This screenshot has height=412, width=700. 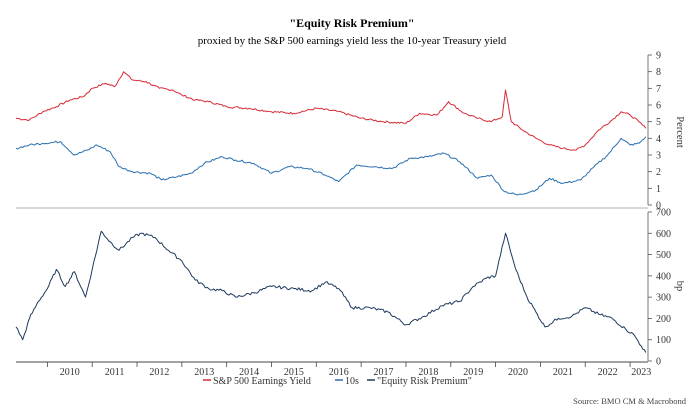 What do you see at coordinates (294, 372) in the screenshot?
I see `x-tick-label-2015: 2015` at bounding box center [294, 372].